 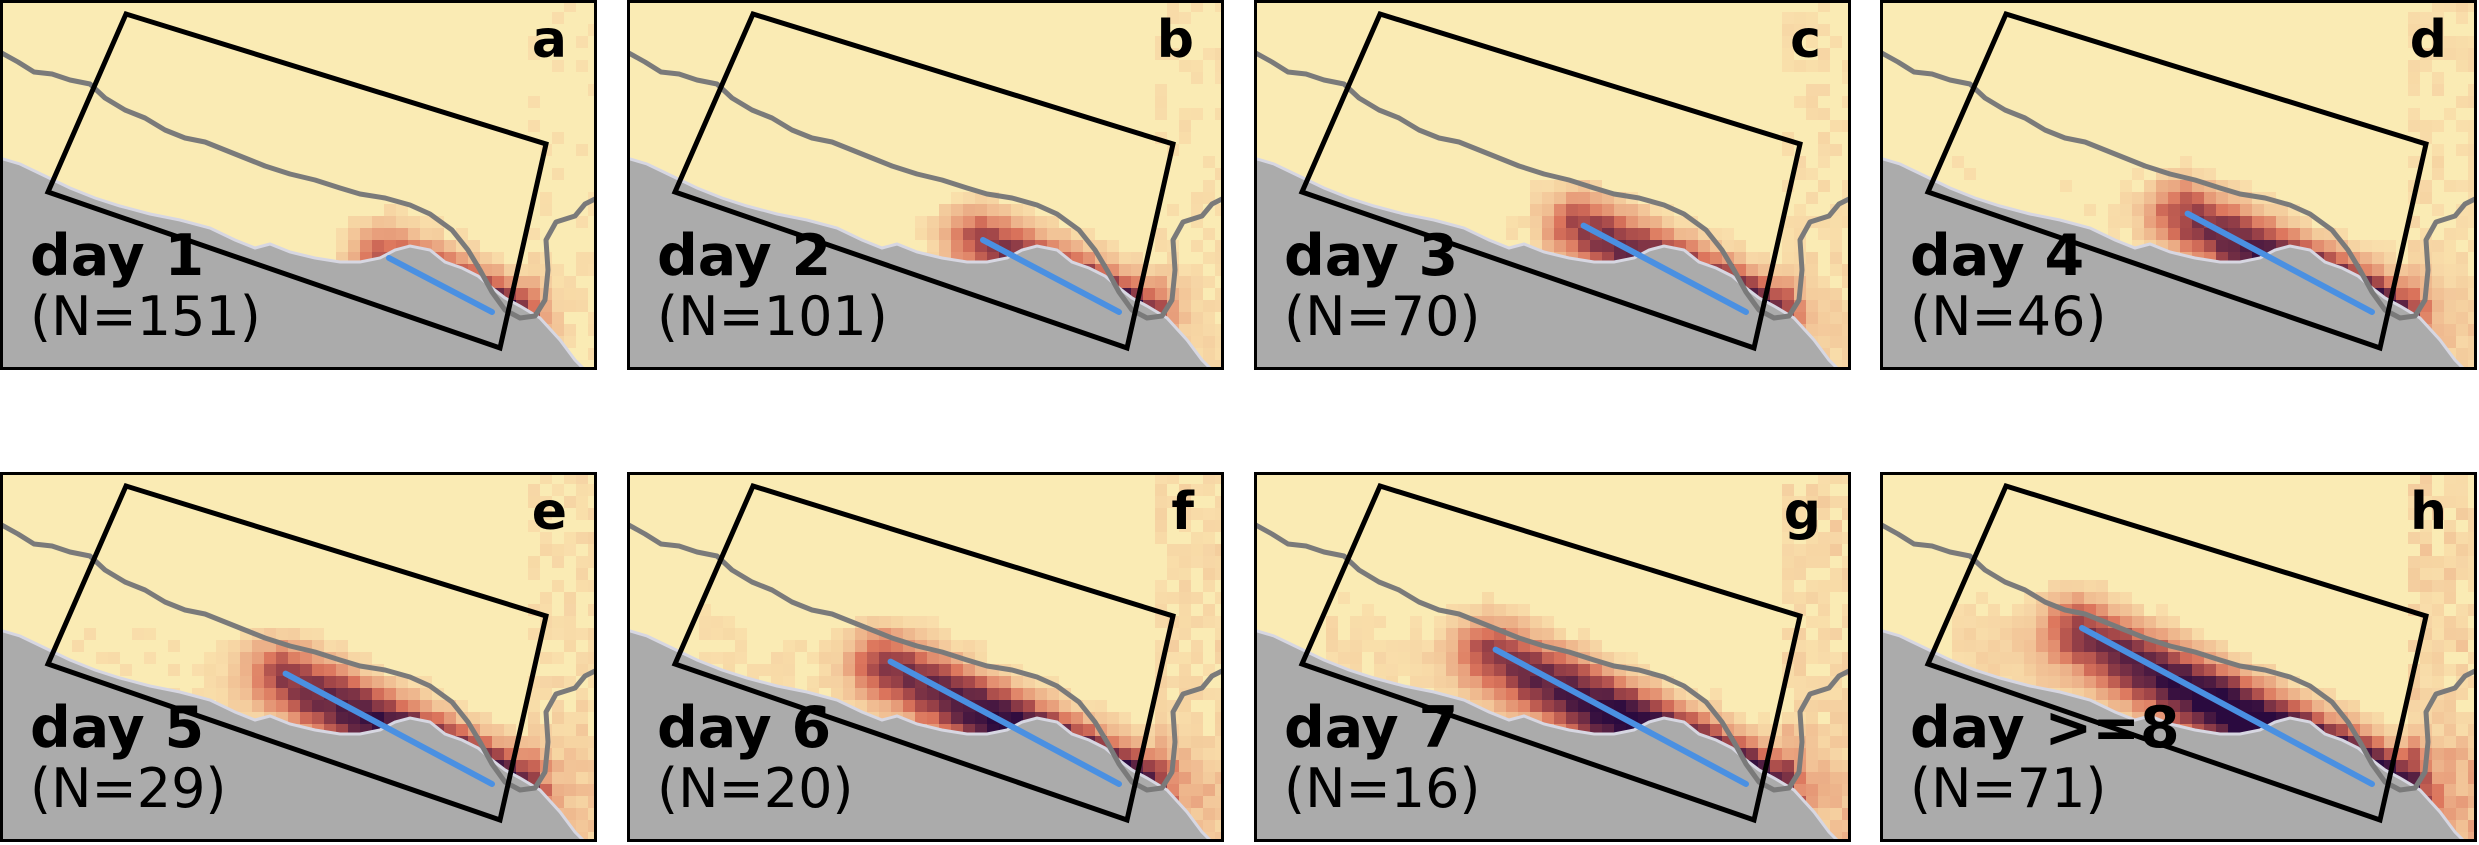 I want to click on count-label: (N=46), so click(x=2008, y=316).